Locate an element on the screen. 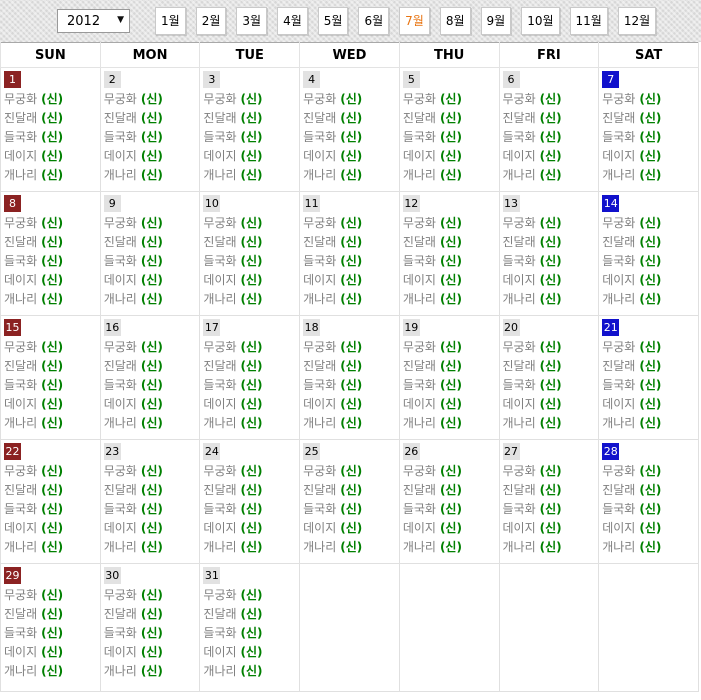  day-number-badge: 6 is located at coordinates (511, 79).